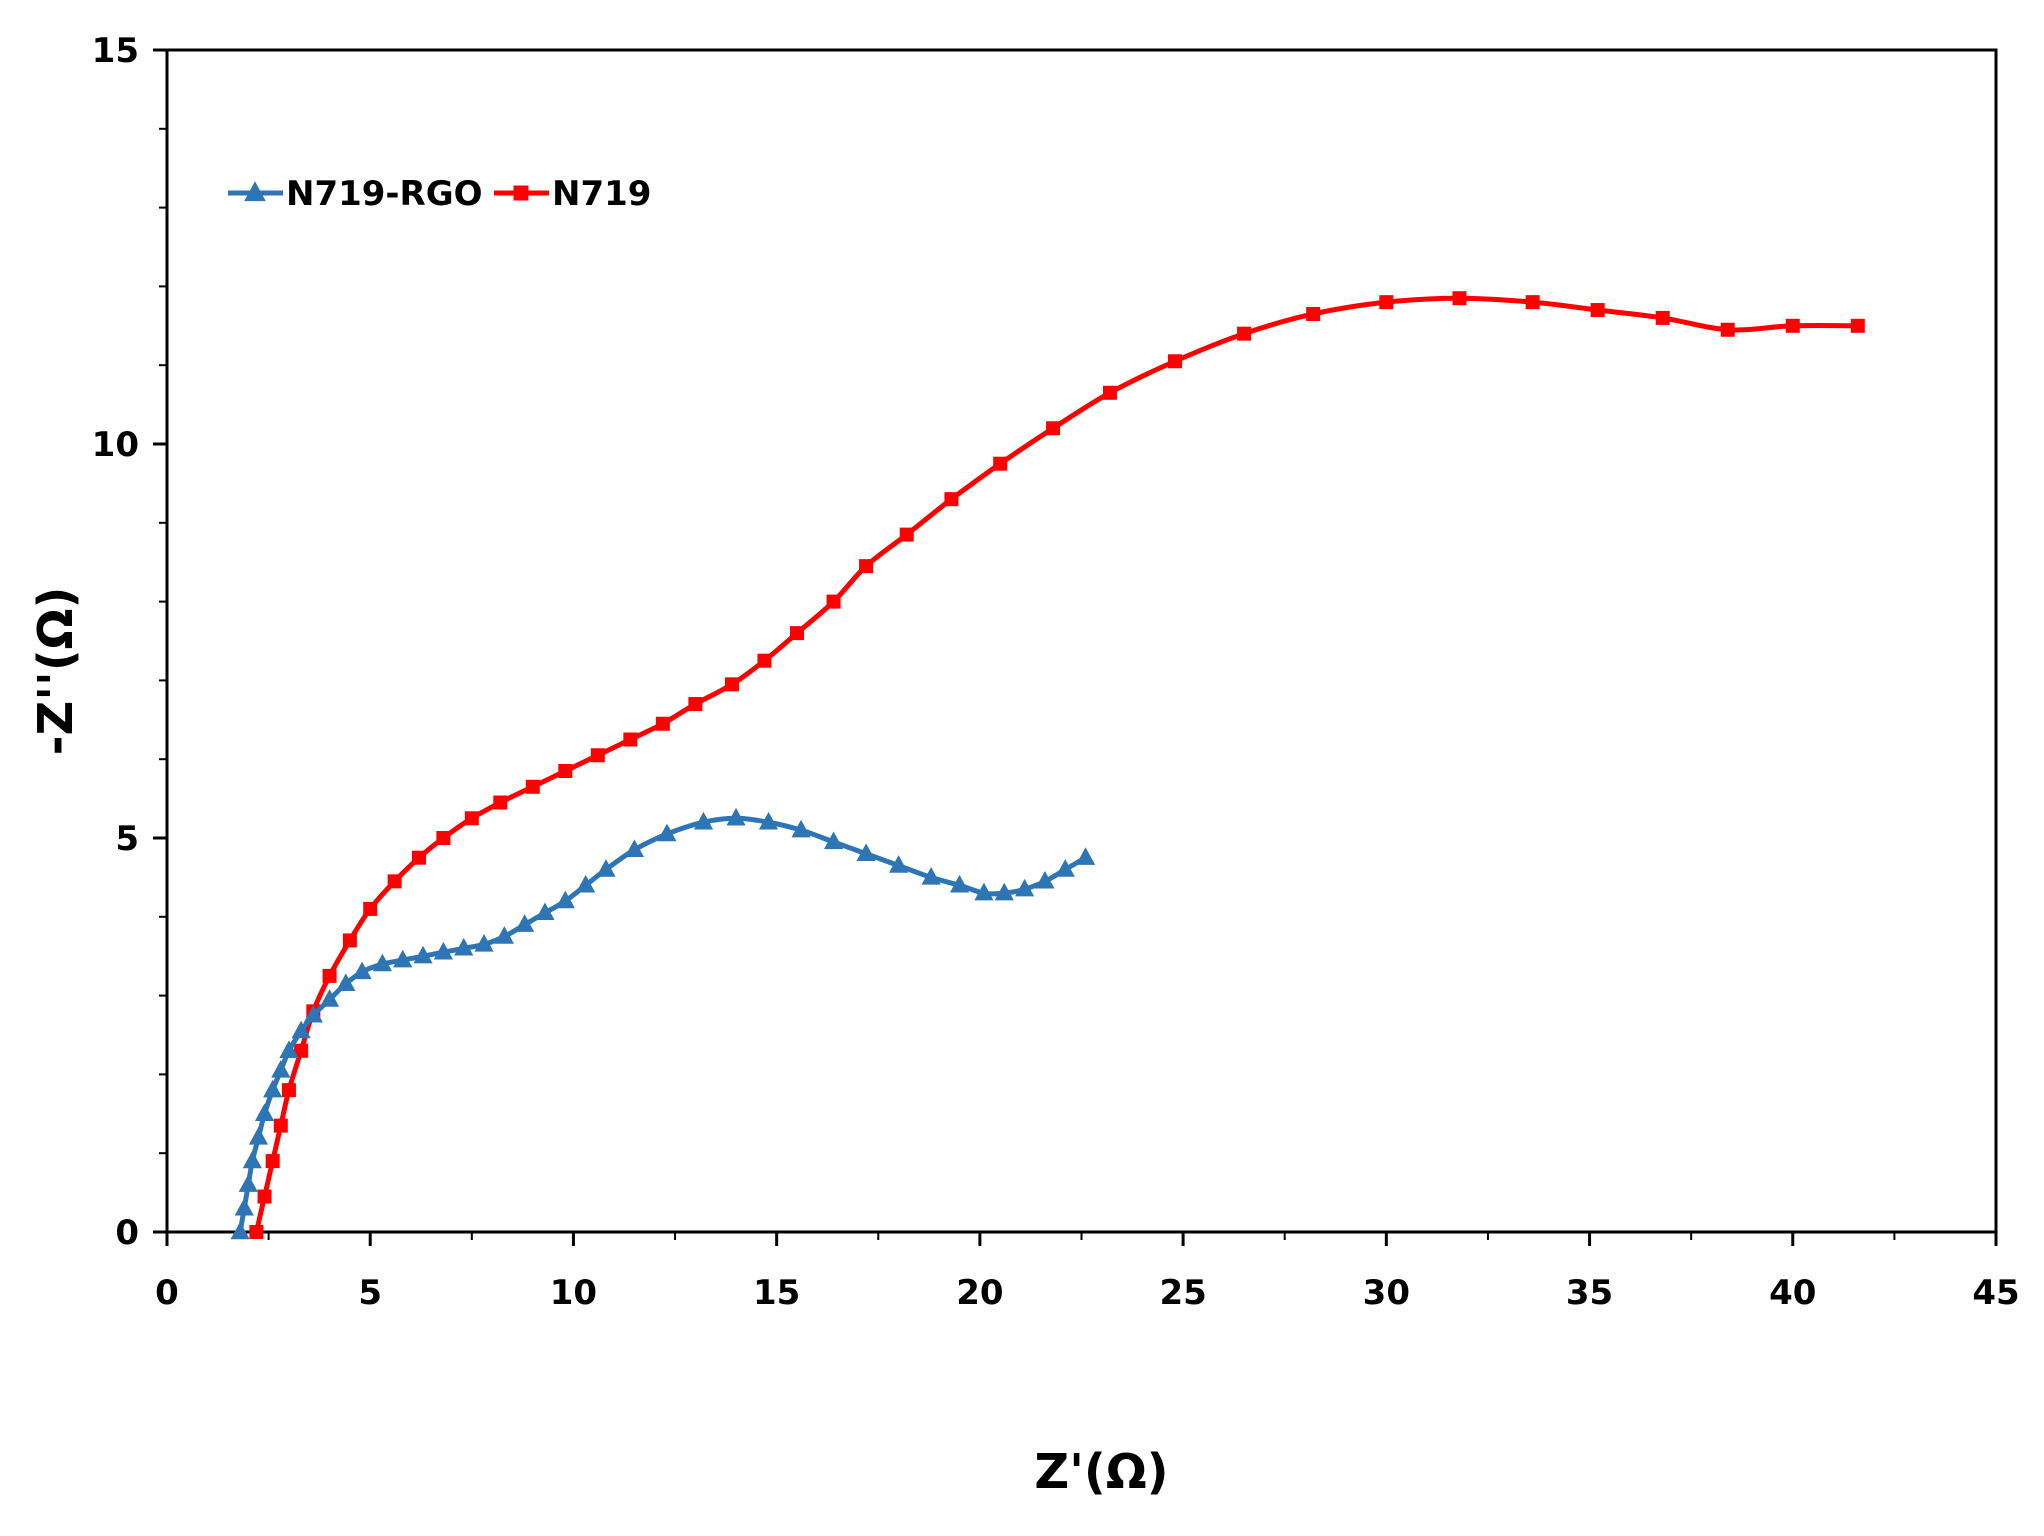 This screenshot has height=1536, width=2044. Describe the element at coordinates (1101, 1472) in the screenshot. I see `x-axis-title: Z'(Ω)` at that location.